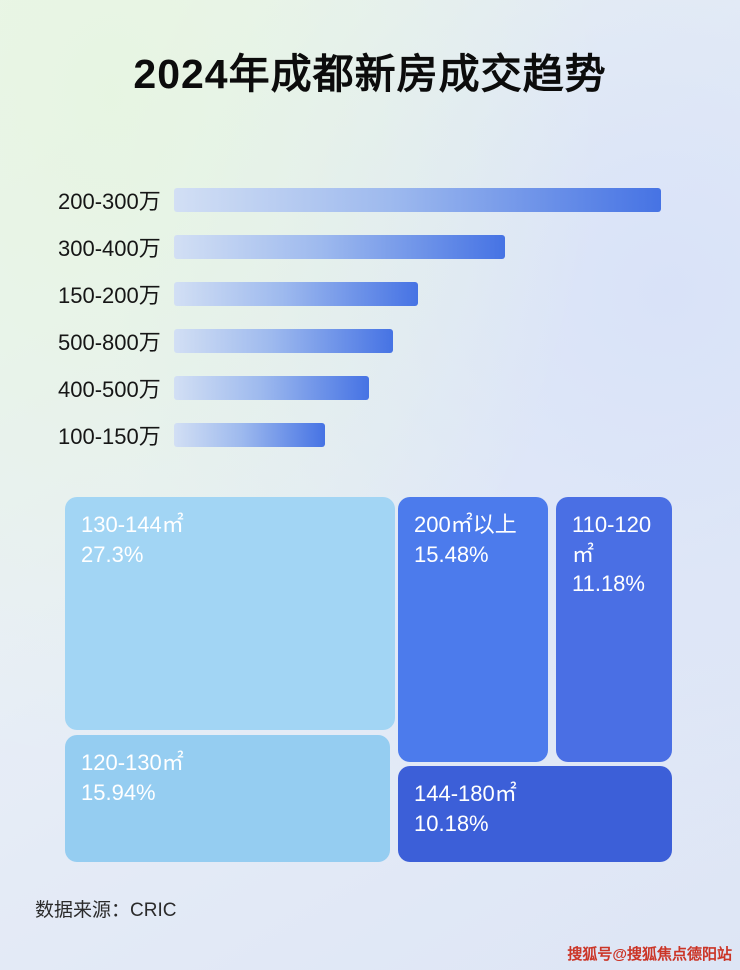 The height and width of the screenshot is (970, 740). What do you see at coordinates (612, 539) in the screenshot?
I see `treemap-block-label: 110-120㎡` at bounding box center [612, 539].